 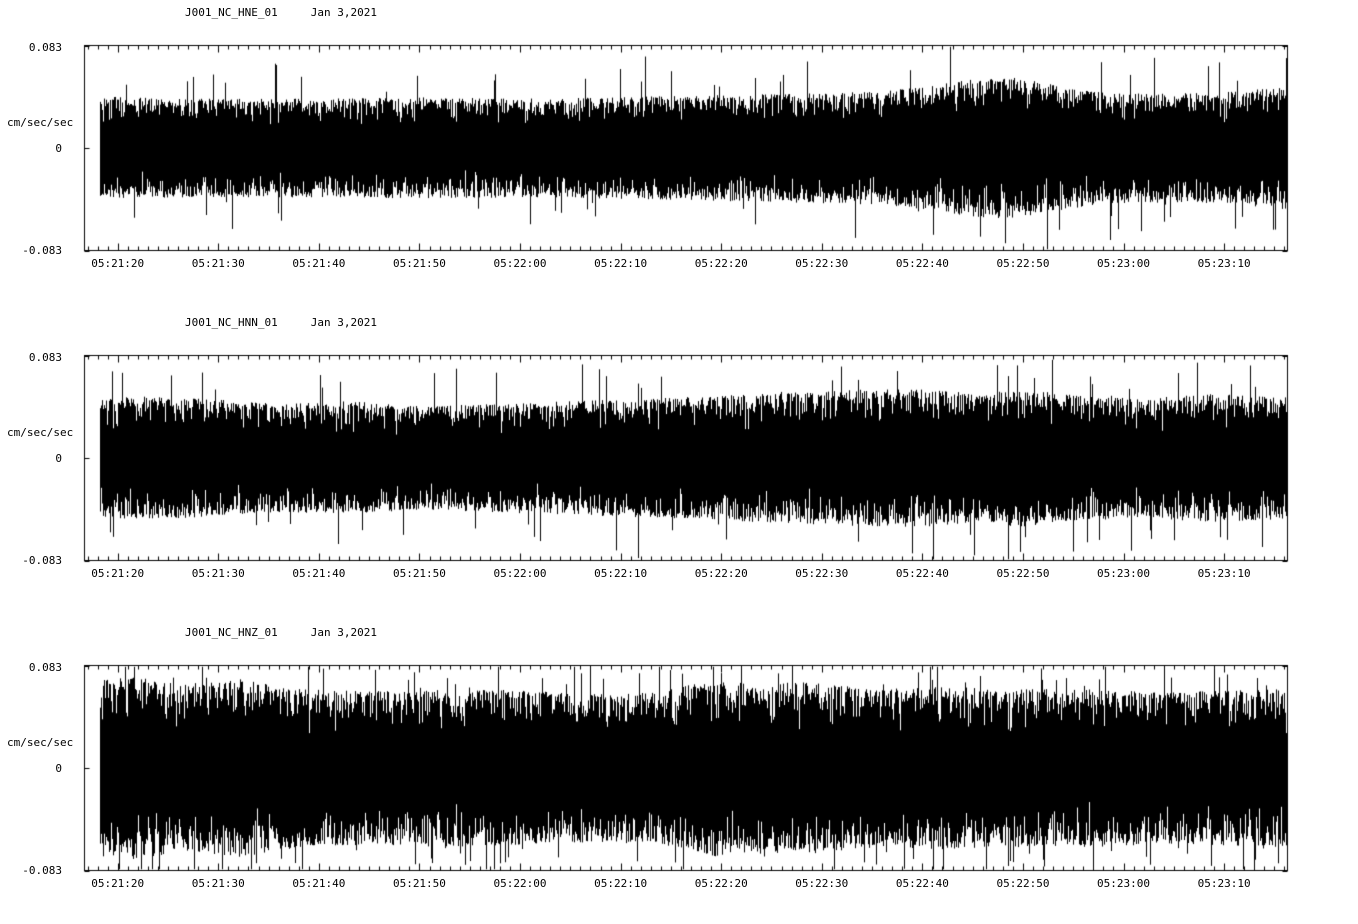 I want to click on trace-id: J001_NC_HNN_01, so click(x=231, y=322).